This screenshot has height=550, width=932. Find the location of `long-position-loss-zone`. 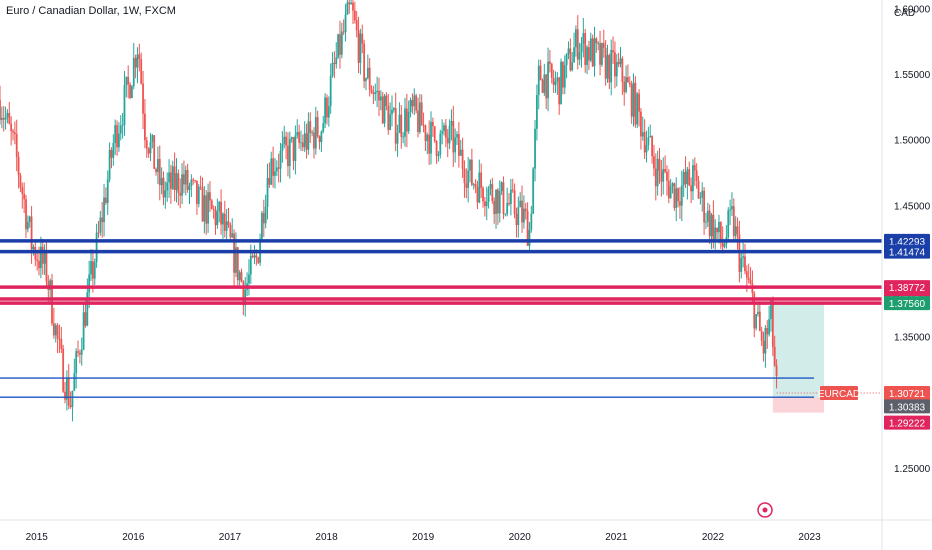

long-position-loss-zone is located at coordinates (798, 405).